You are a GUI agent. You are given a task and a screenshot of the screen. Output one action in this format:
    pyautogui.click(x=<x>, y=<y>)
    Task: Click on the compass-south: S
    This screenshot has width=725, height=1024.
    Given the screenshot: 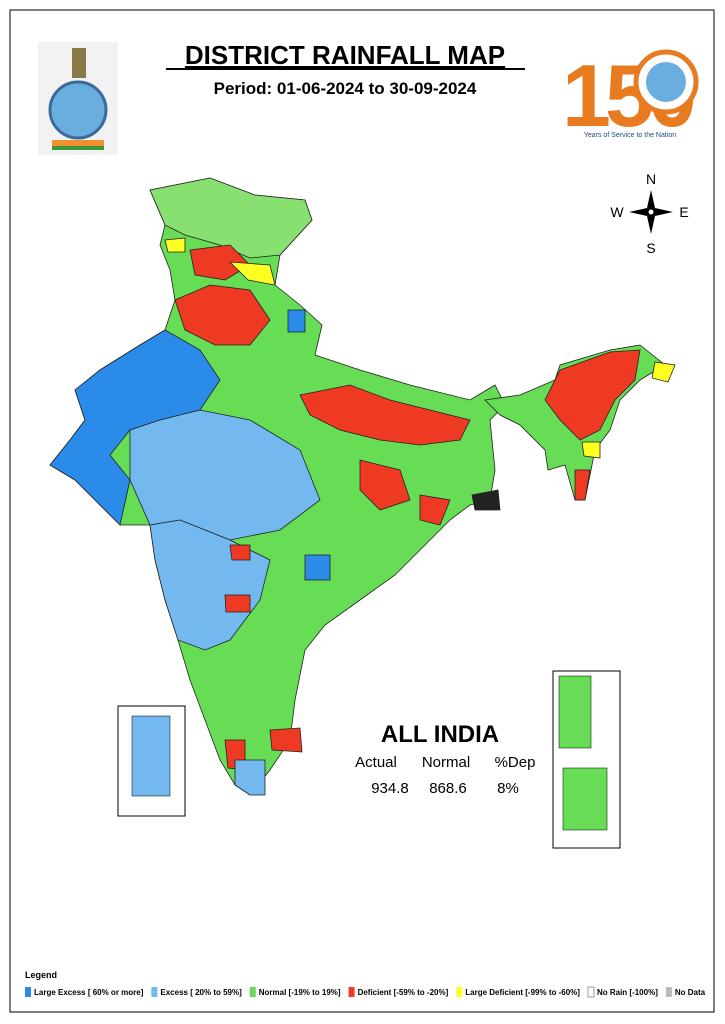 What is the action you would take?
    pyautogui.click(x=650, y=248)
    